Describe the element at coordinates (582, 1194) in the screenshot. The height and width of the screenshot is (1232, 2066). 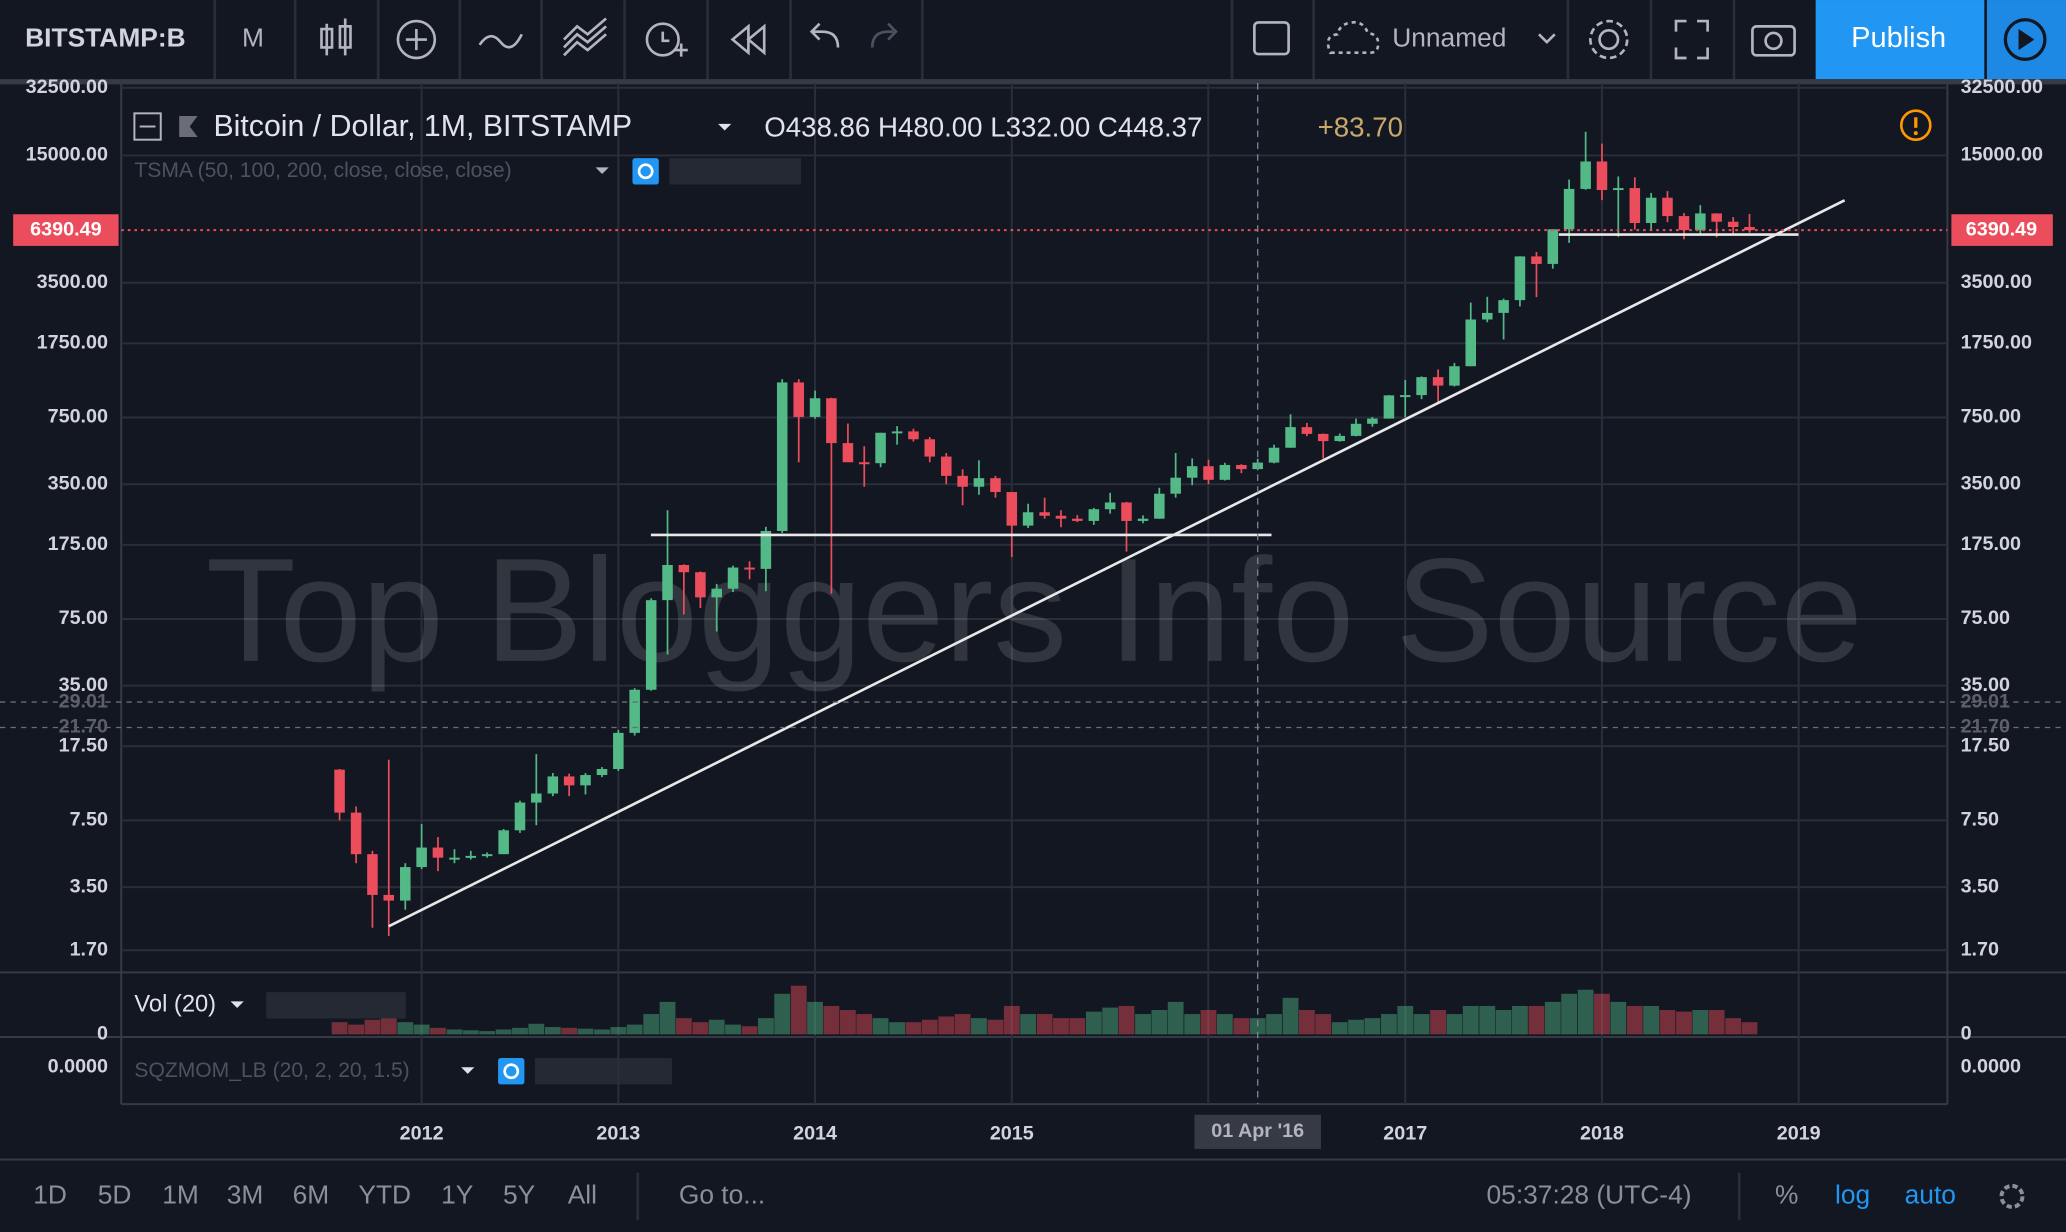
I see `range-button: All` at that location.